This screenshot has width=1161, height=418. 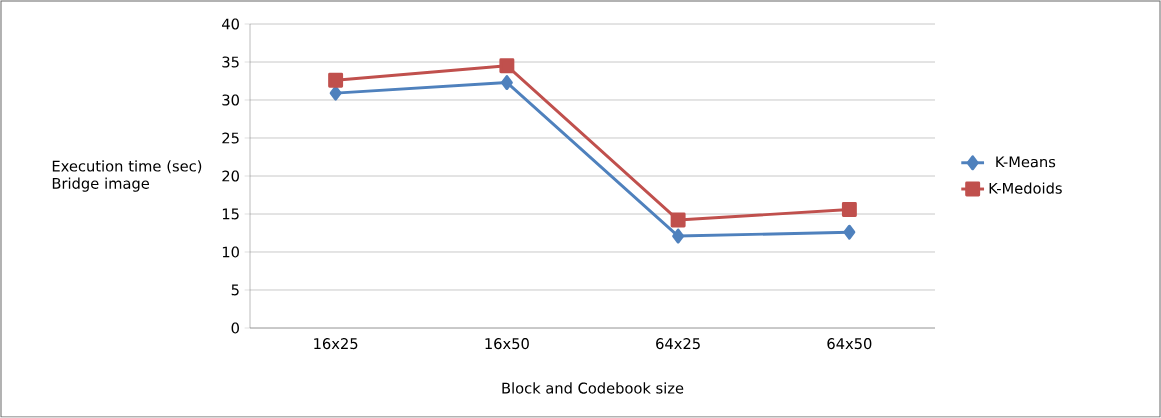 What do you see at coordinates (230, 138) in the screenshot?
I see `y-tick-label: 25` at bounding box center [230, 138].